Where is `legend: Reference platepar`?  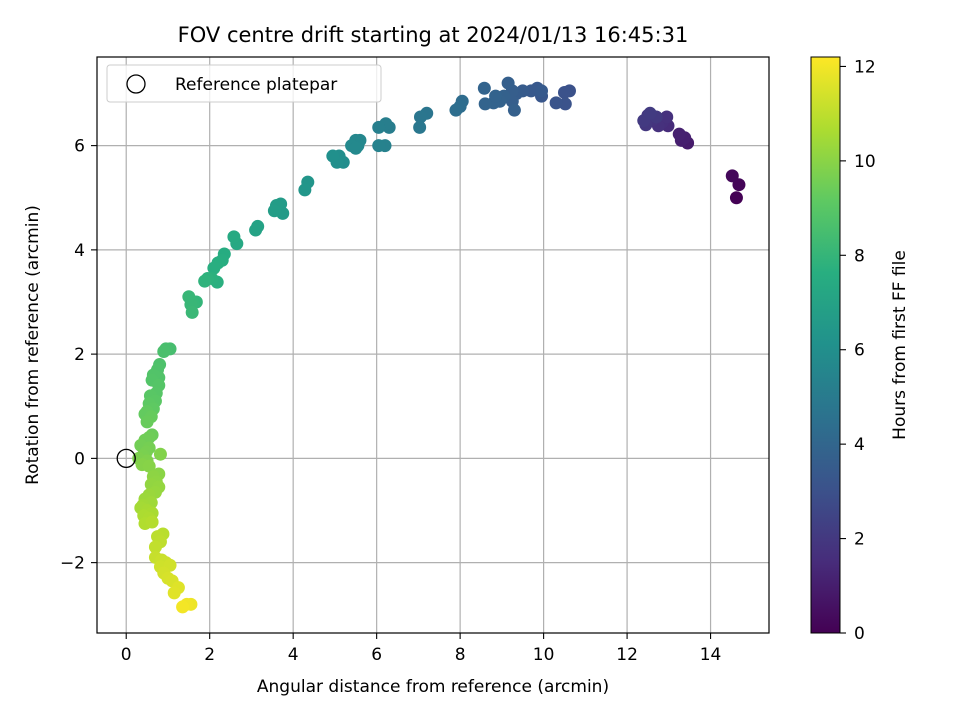
legend: Reference platepar is located at coordinates (244, 83).